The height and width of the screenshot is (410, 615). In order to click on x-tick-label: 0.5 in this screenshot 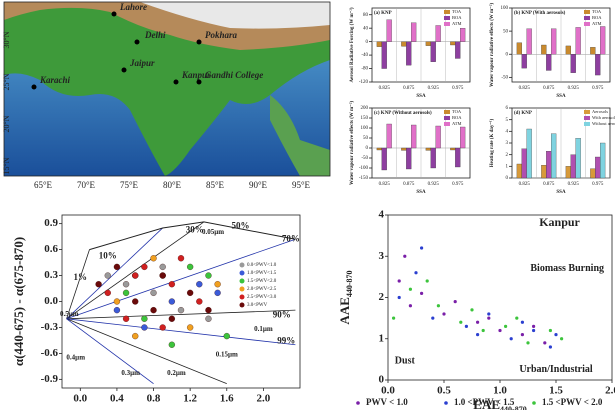, I will do `click(444, 391)`.